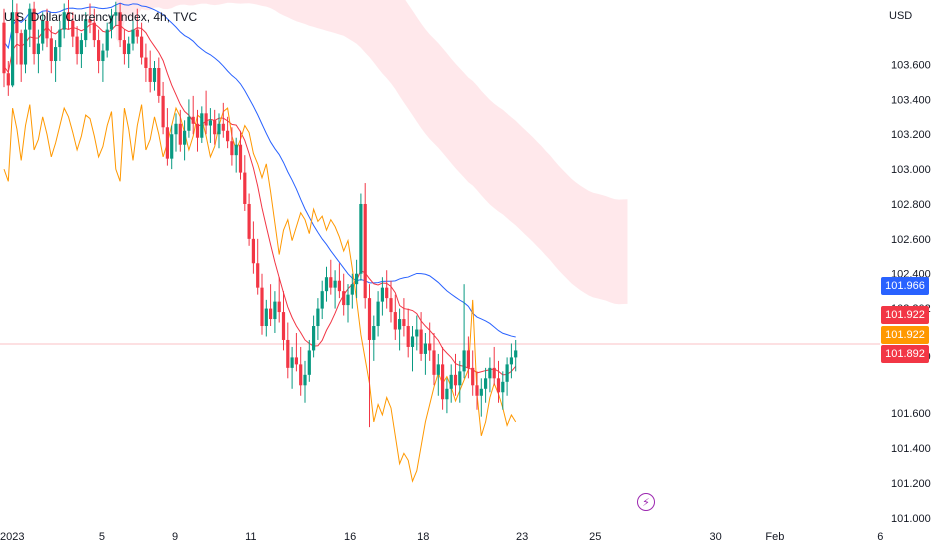  I want to click on y-tick-label: 101.200, so click(911, 484).